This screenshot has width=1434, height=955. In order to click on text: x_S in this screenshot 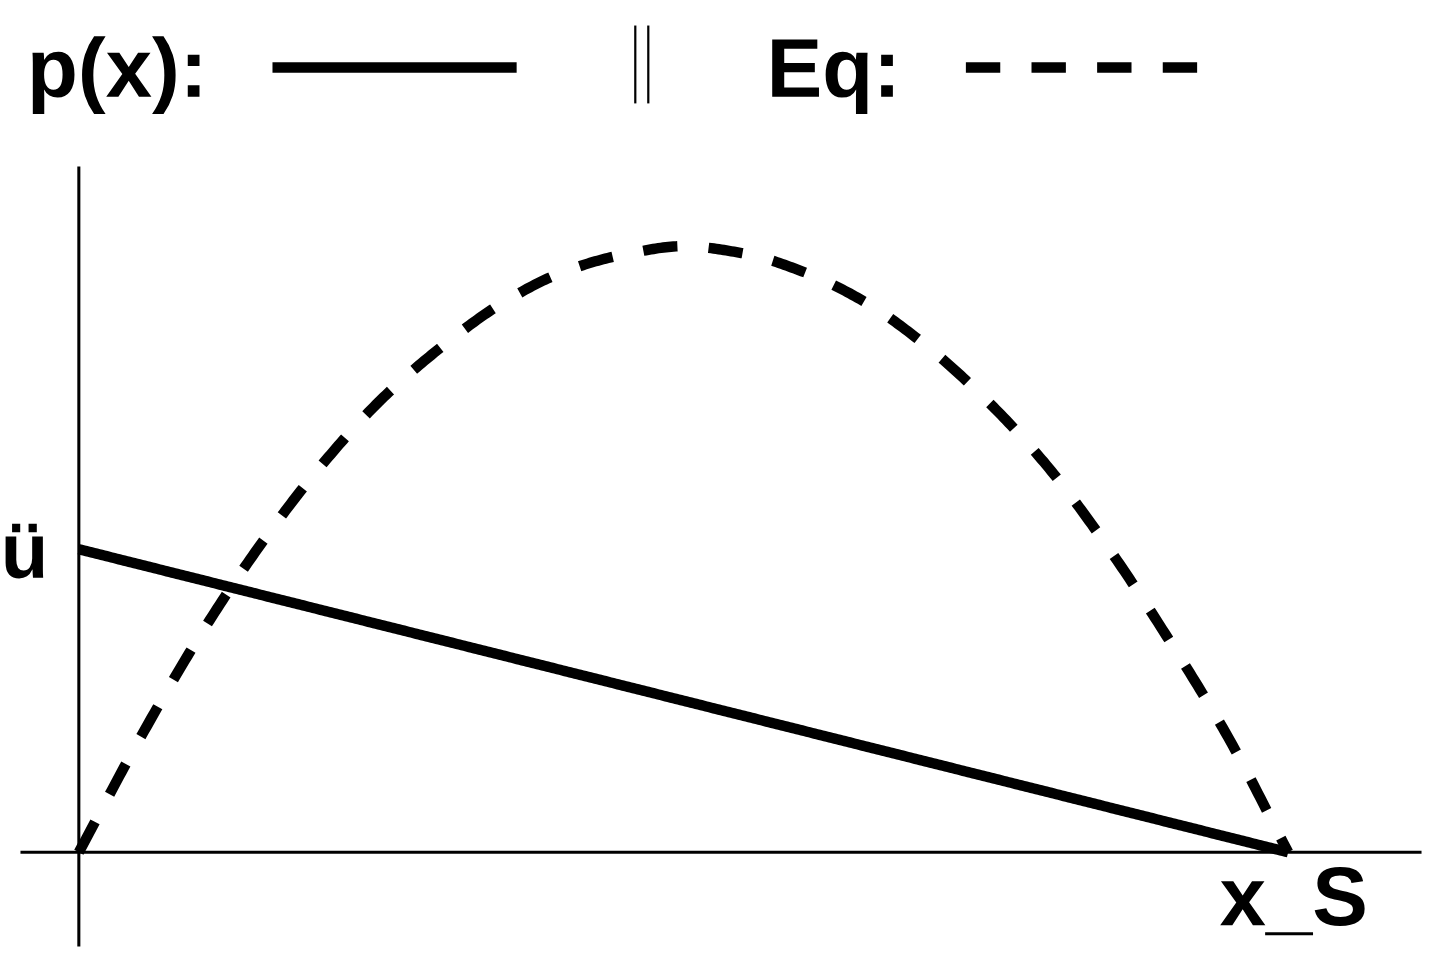, I will do `click(1292, 901)`.